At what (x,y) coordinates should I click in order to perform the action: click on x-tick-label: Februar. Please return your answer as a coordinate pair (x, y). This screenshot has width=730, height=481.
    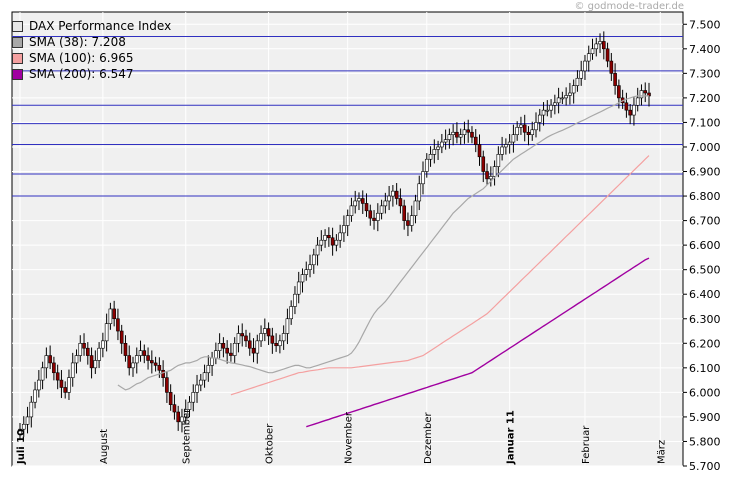
    Looking at the image, I should click on (586, 444).